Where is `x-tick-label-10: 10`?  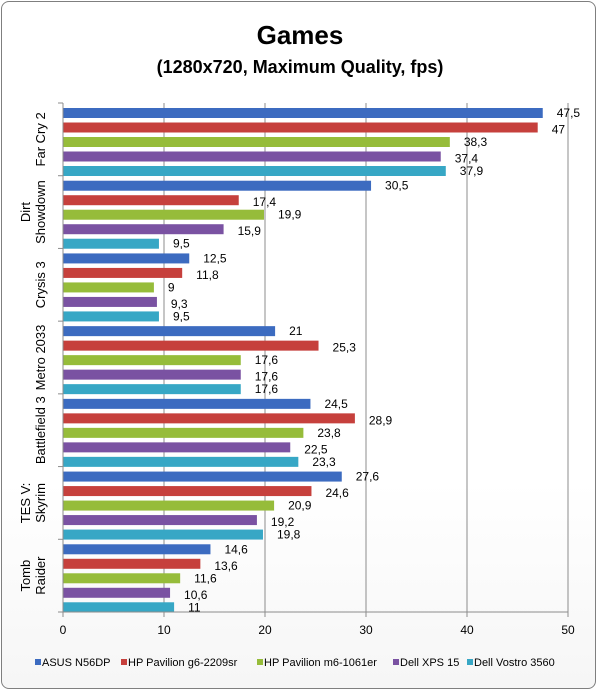 x-tick-label-10: 10 is located at coordinates (164, 630).